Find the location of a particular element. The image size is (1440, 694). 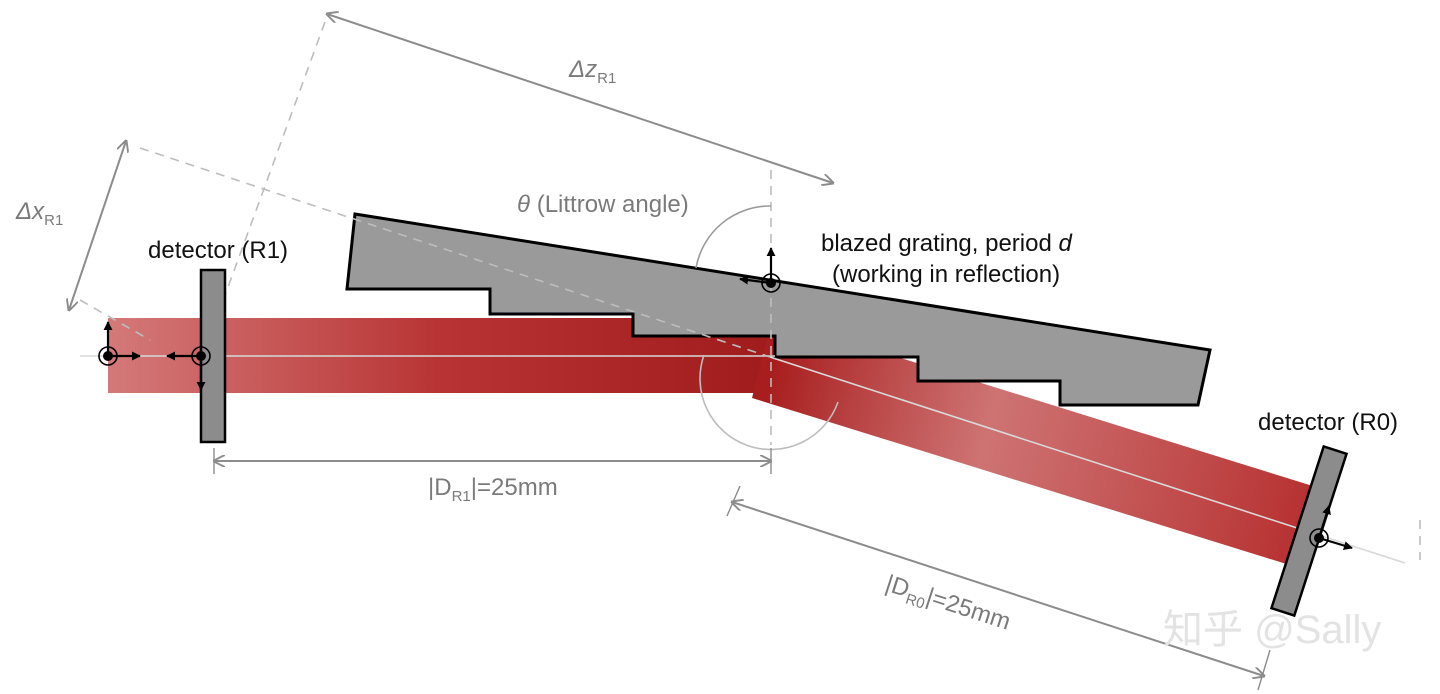

delta-z-label: ΔzR1 is located at coordinates (592, 71).